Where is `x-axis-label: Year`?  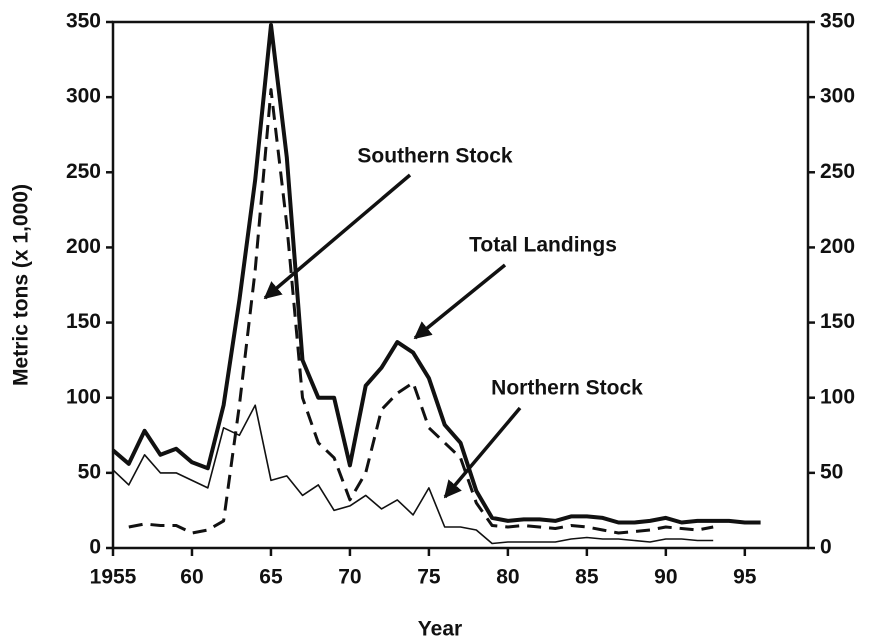
x-axis-label: Year is located at coordinates (440, 629).